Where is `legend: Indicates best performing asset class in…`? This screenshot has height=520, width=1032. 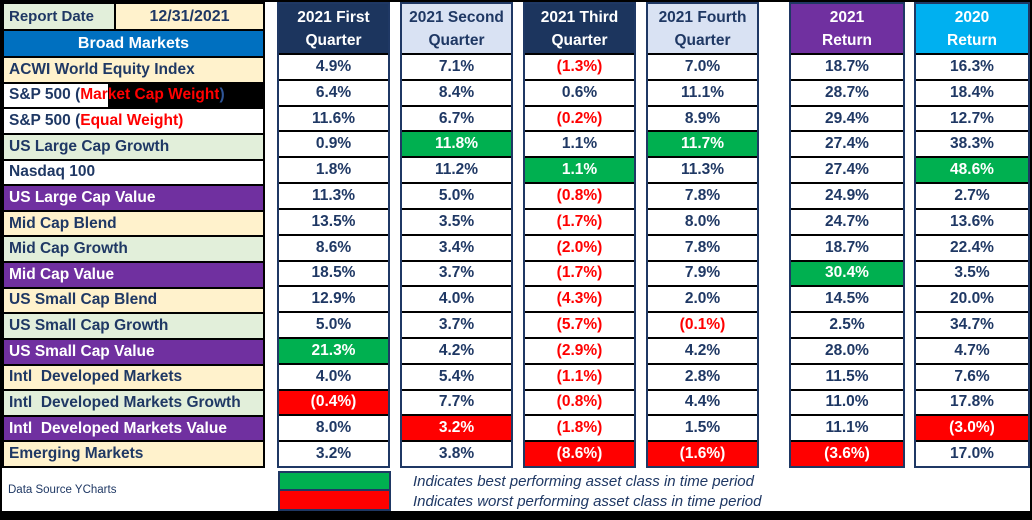 legend: Indicates best performing asset class in… is located at coordinates (519, 491).